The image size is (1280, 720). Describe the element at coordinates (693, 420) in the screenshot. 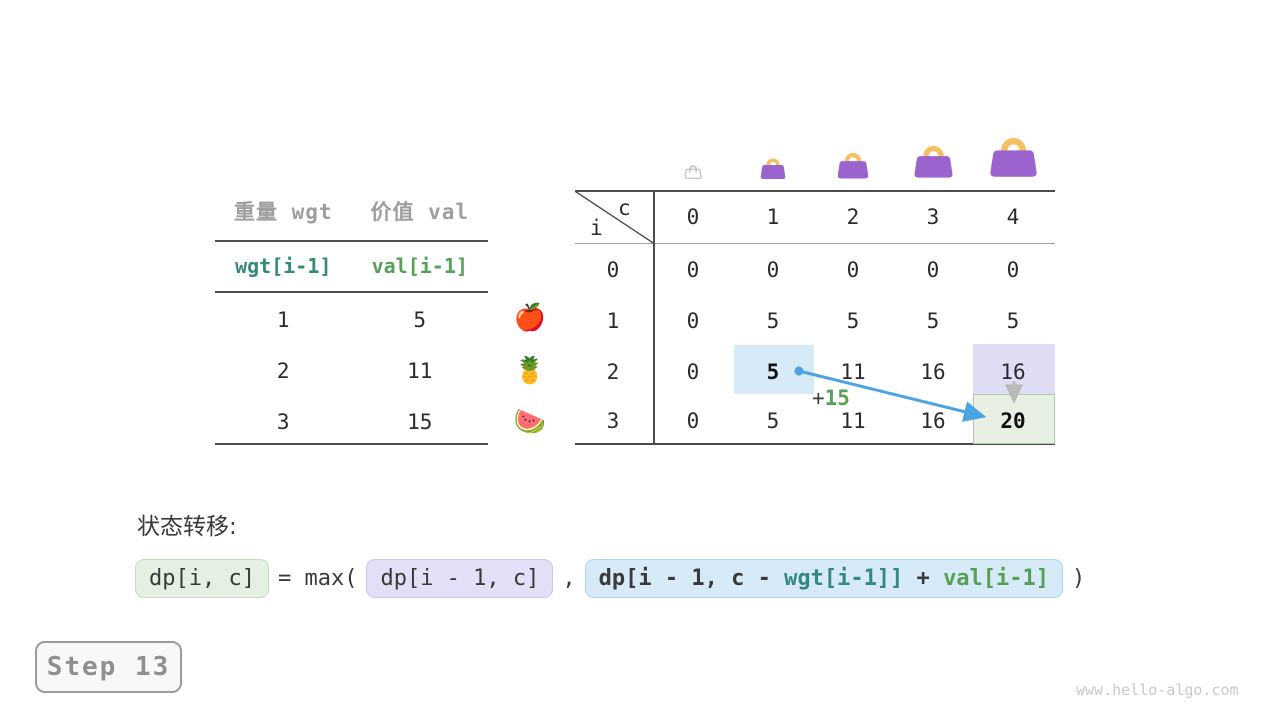

I see `dp-cell-3-0: 0` at that location.